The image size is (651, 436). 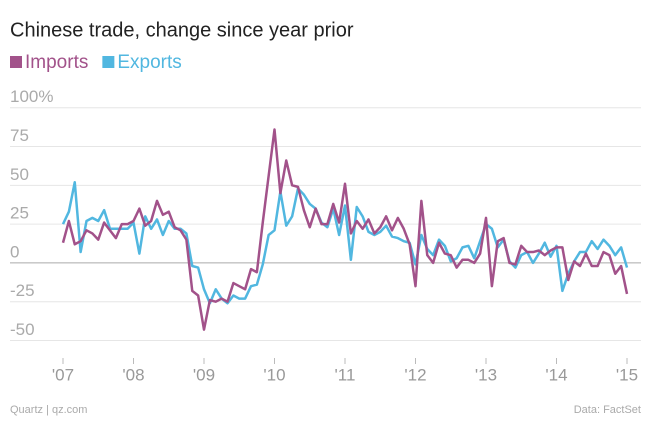 I want to click on x-tick-label: '13, so click(x=486, y=374).